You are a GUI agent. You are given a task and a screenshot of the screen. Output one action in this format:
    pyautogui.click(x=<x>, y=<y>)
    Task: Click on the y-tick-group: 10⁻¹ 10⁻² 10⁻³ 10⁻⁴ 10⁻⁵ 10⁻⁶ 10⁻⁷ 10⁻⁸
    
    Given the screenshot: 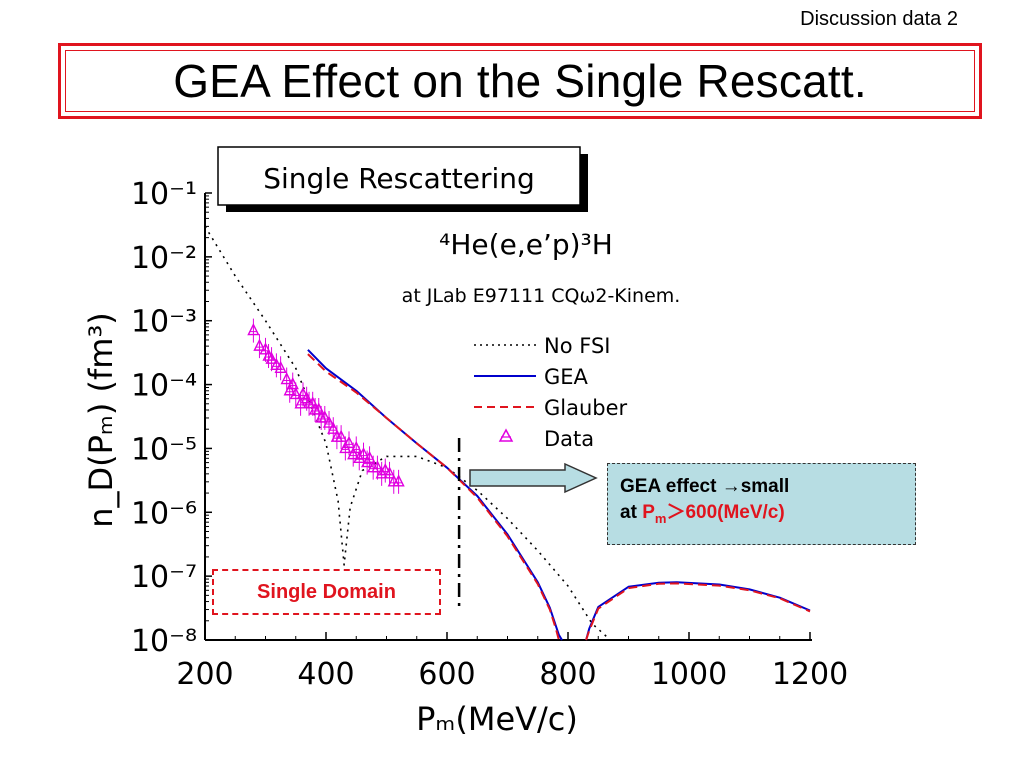 What is the action you would take?
    pyautogui.click(x=171, y=418)
    